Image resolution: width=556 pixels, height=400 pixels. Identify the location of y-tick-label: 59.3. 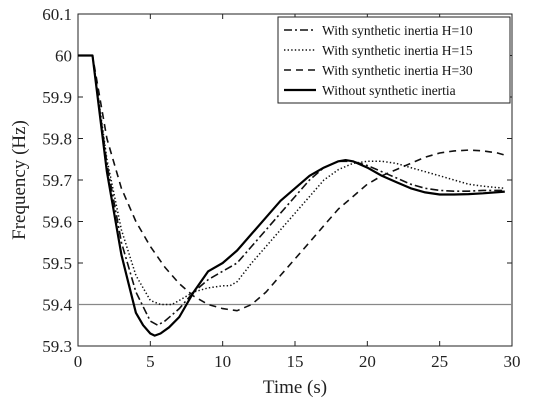
(57, 346).